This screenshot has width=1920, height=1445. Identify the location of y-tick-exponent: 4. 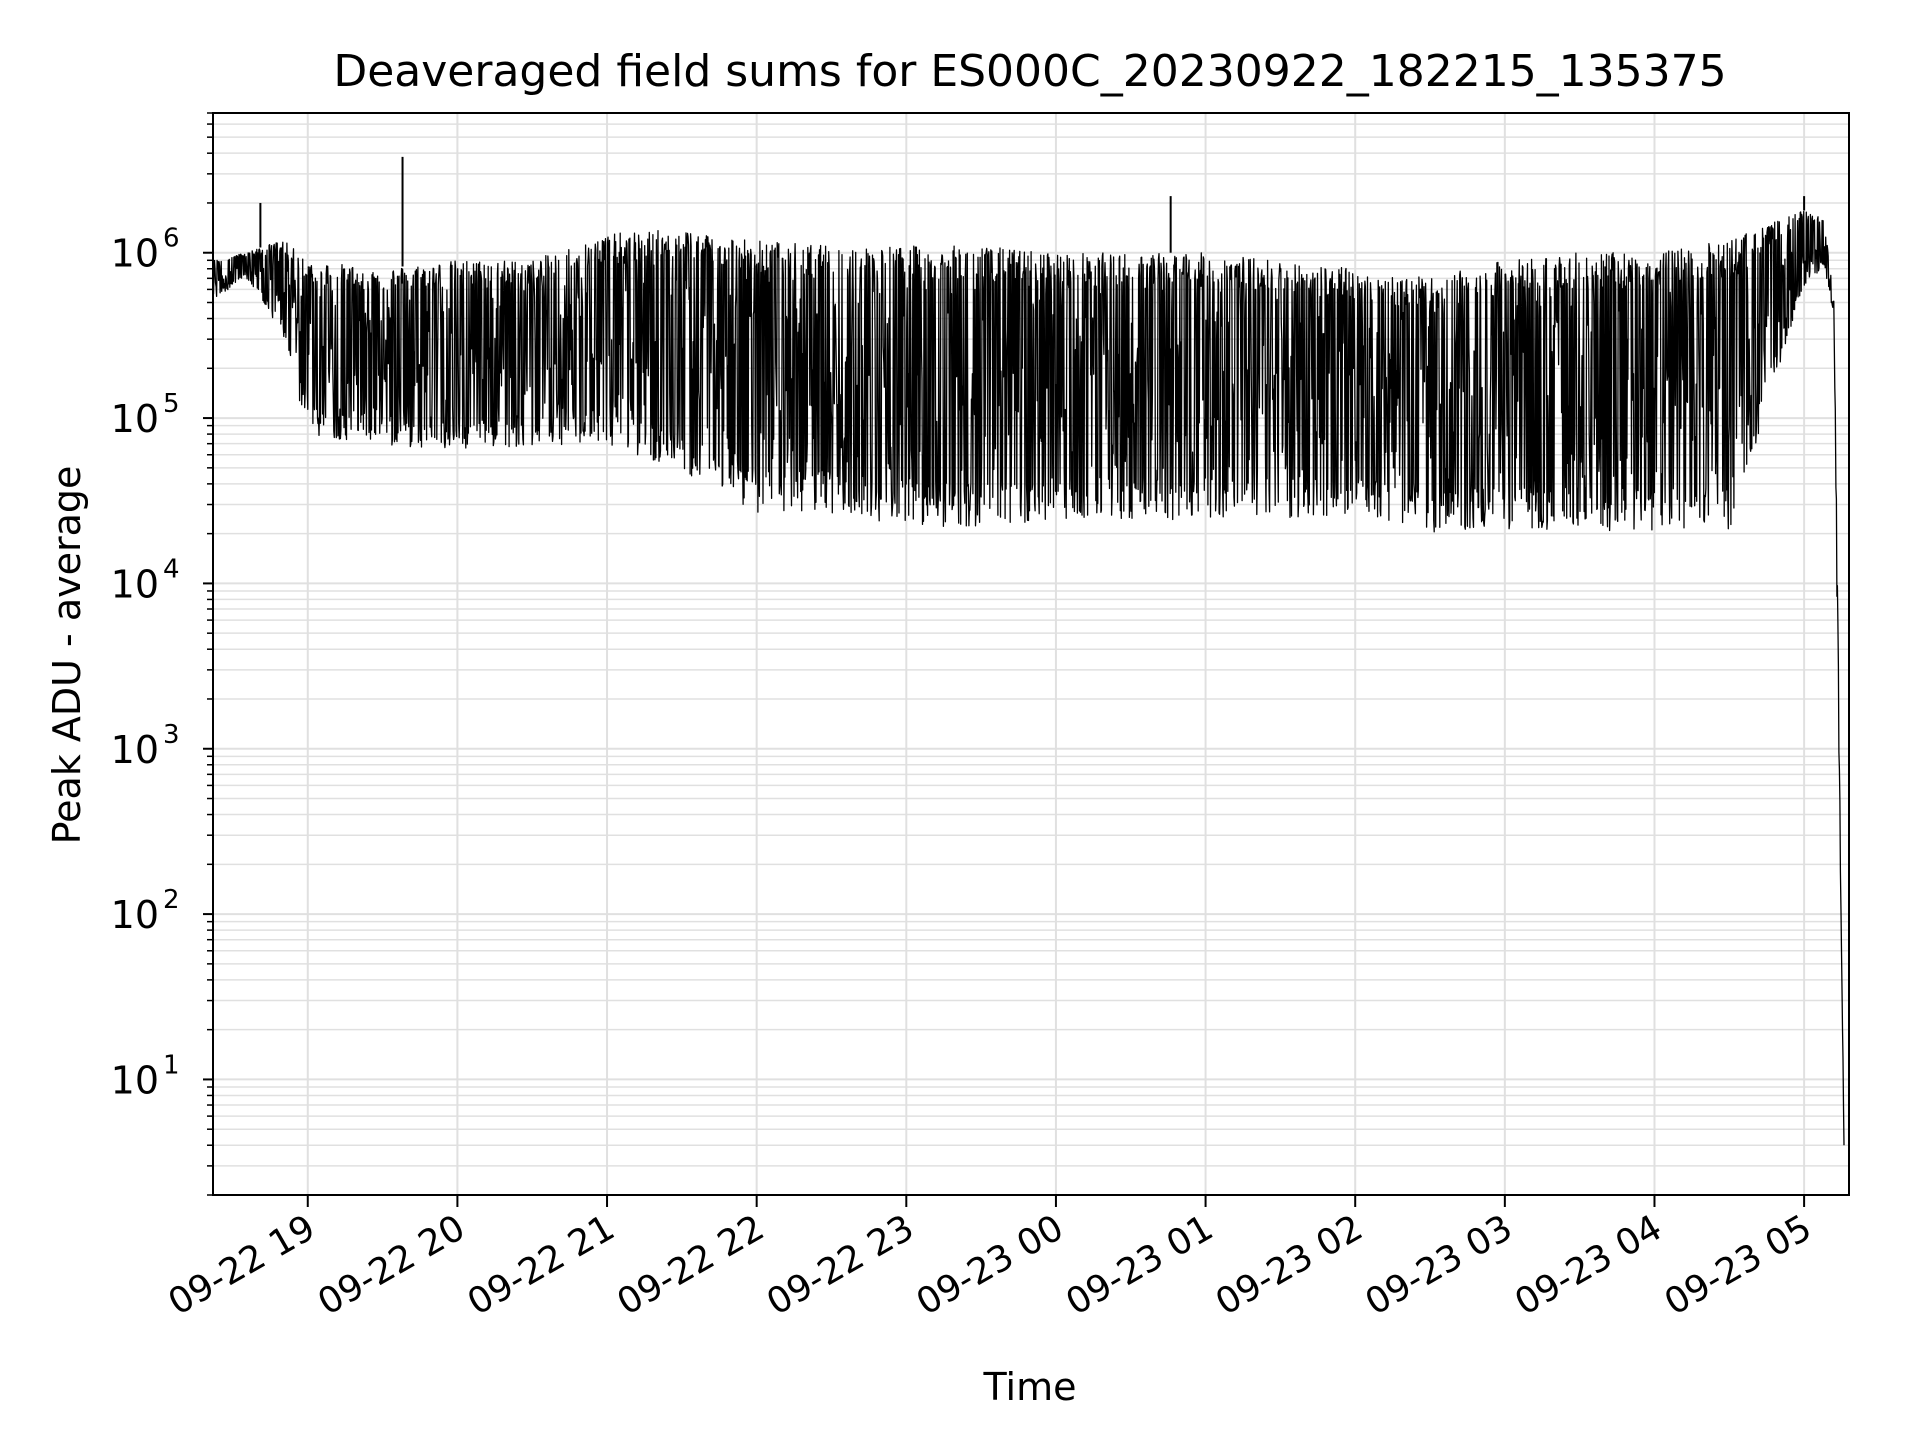
(171, 569).